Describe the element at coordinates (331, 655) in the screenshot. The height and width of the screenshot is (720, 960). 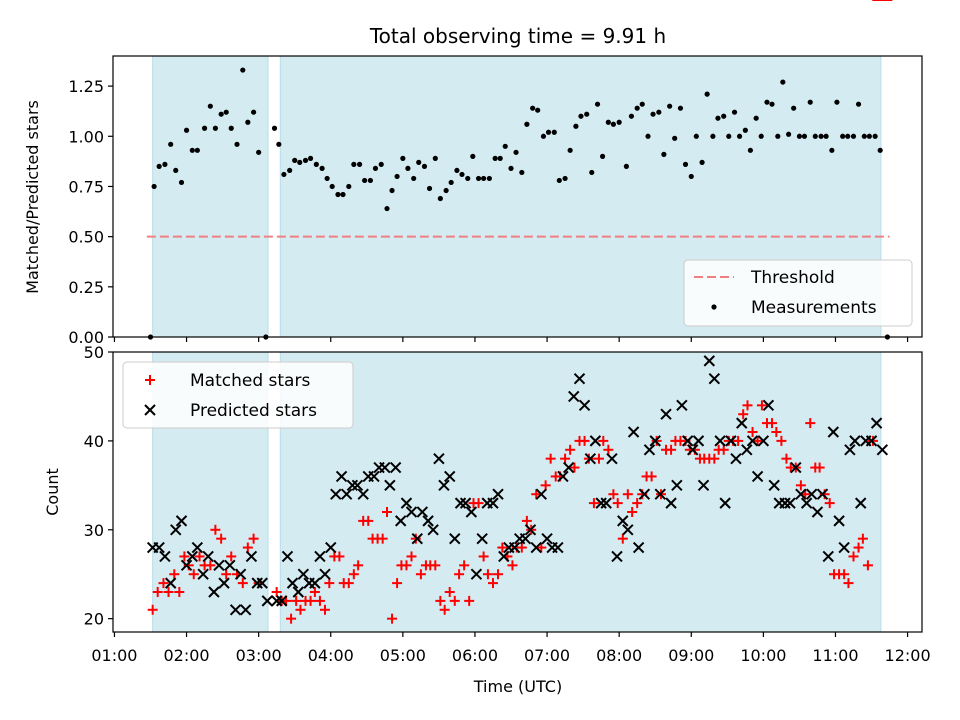
I see `x-tick-label: 04:00` at that location.